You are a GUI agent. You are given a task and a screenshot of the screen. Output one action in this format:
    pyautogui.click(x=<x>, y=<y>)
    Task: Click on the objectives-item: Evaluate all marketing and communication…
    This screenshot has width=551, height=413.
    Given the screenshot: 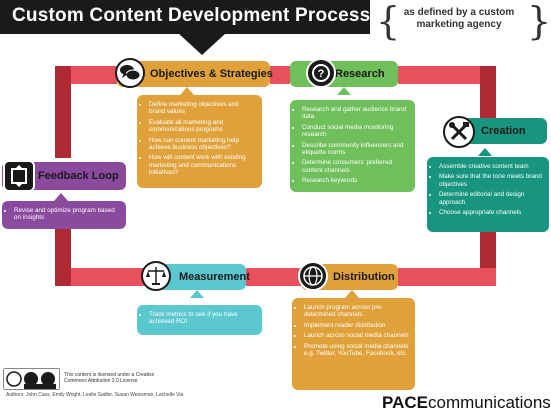 What is the action you would take?
    pyautogui.click(x=202, y=126)
    